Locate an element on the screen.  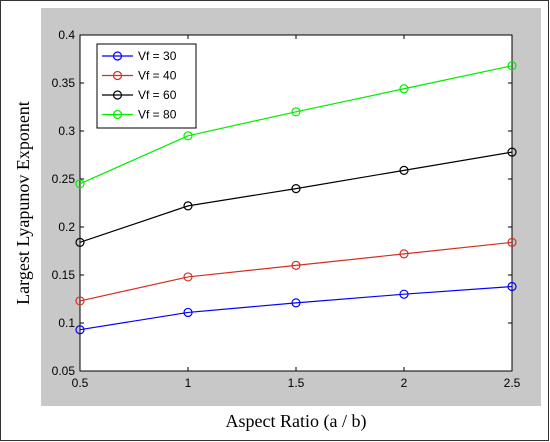
legend-label-0: Vf = 30 is located at coordinates (157, 56).